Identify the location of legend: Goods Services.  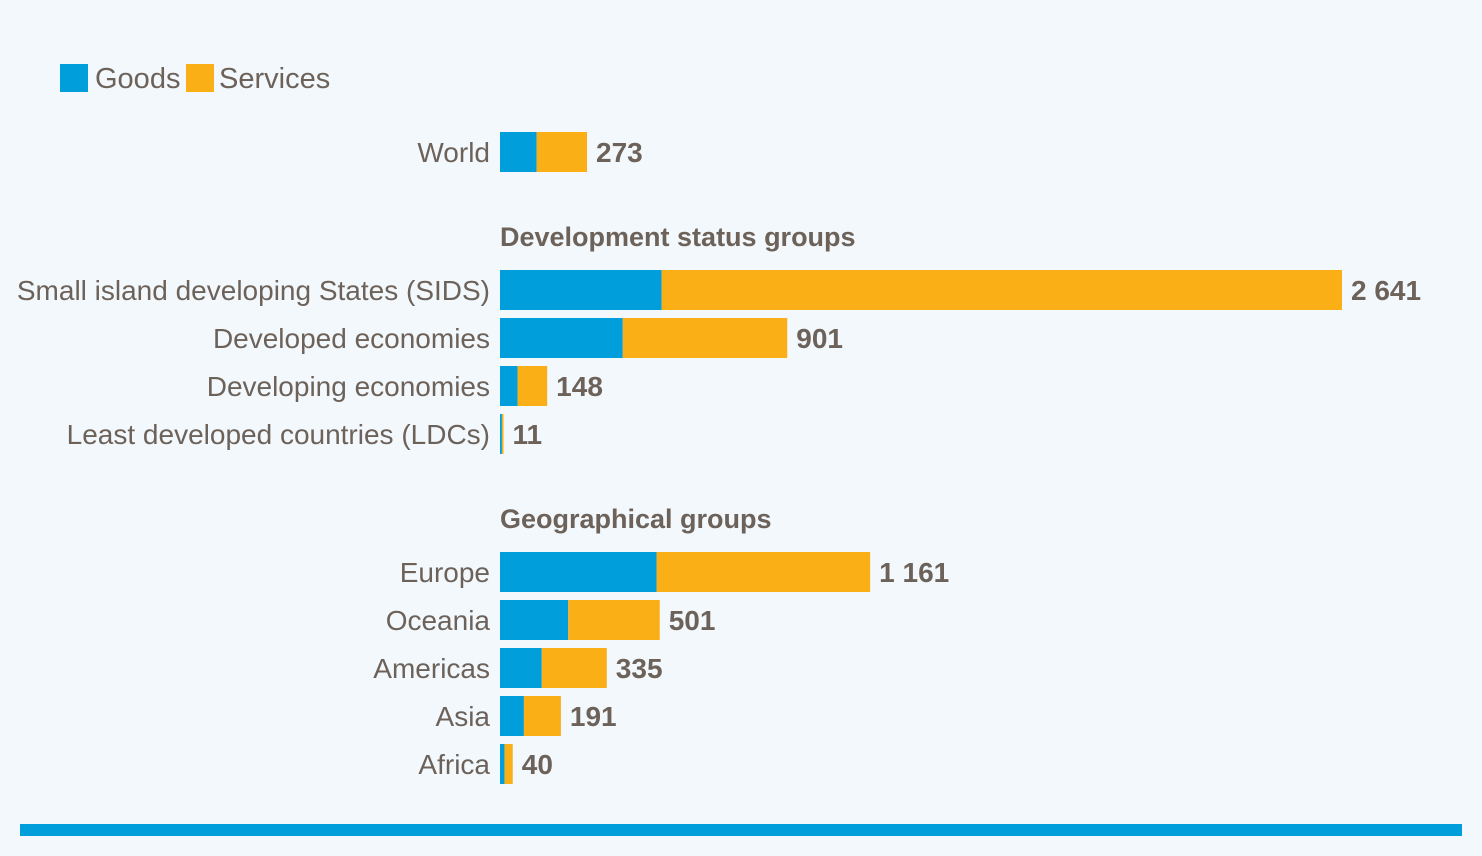
(195, 79).